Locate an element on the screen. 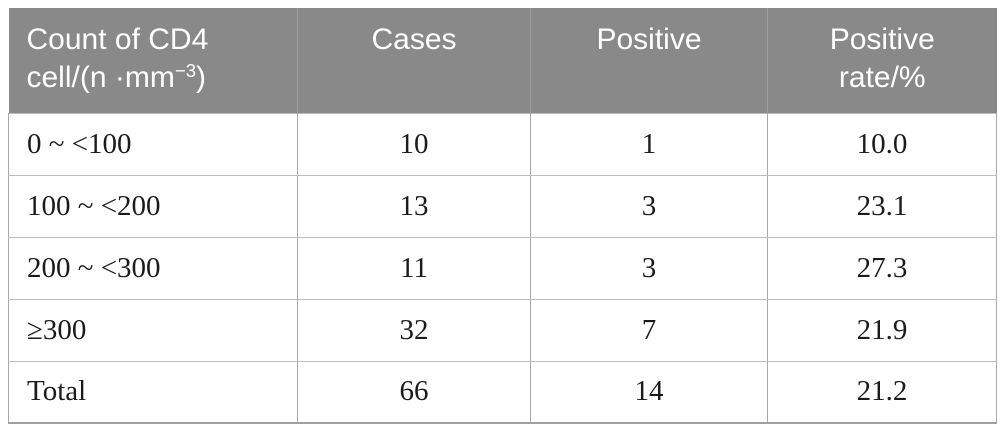 The image size is (1004, 441). range-cell: 100 ~ <200 is located at coordinates (153, 206).